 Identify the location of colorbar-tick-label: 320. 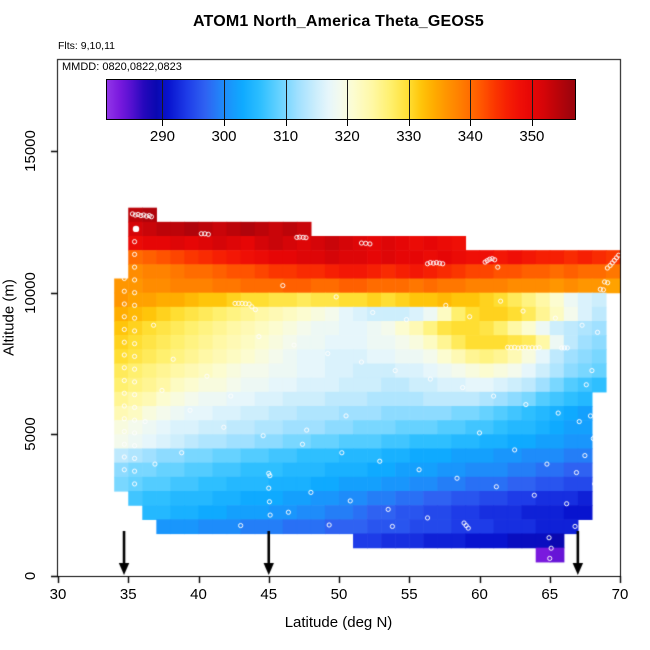
(347, 136).